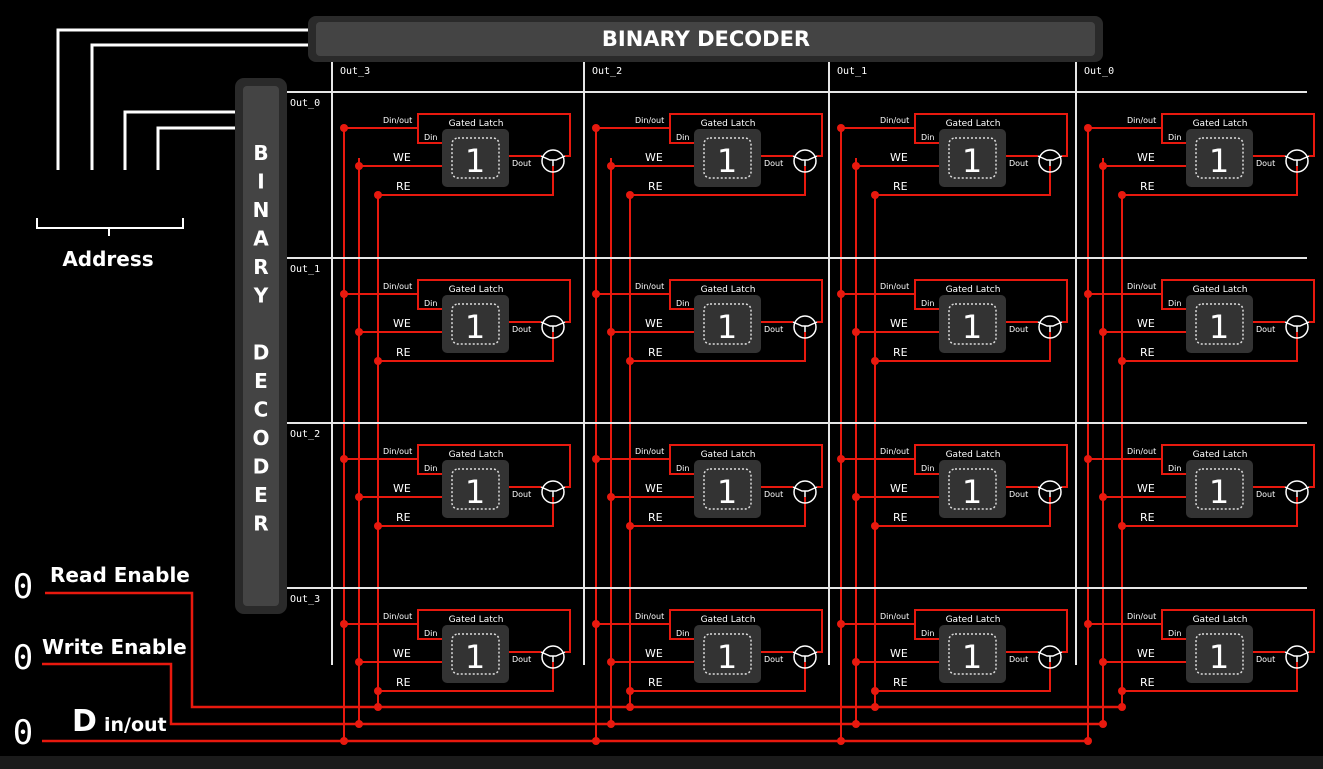 This screenshot has width=1323, height=769. What do you see at coordinates (23, 733) in the screenshot?
I see `din-out-value: 0` at bounding box center [23, 733].